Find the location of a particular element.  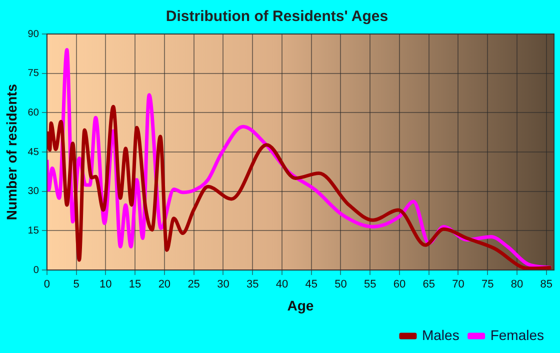

x-tick-label: 40 is located at coordinates (282, 284).